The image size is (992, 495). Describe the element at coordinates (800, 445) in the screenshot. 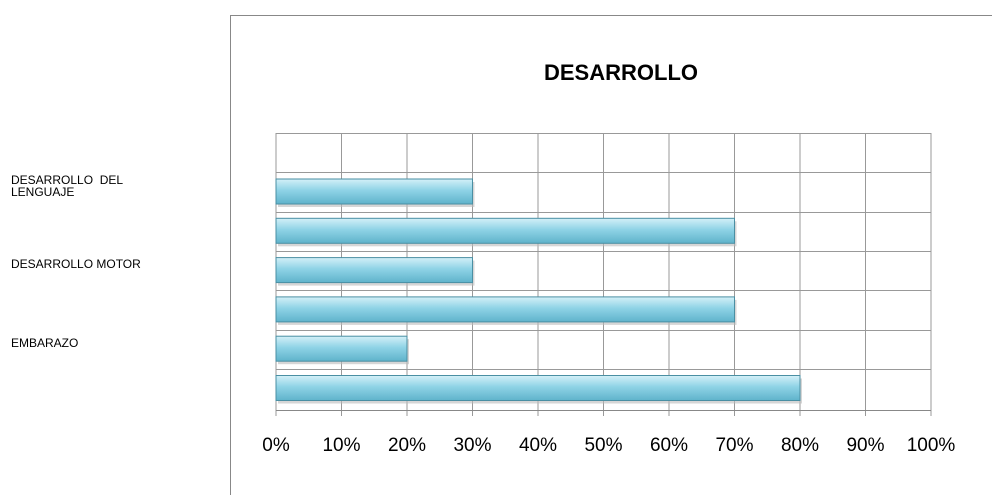

I see `x-tick-label: 80%` at that location.